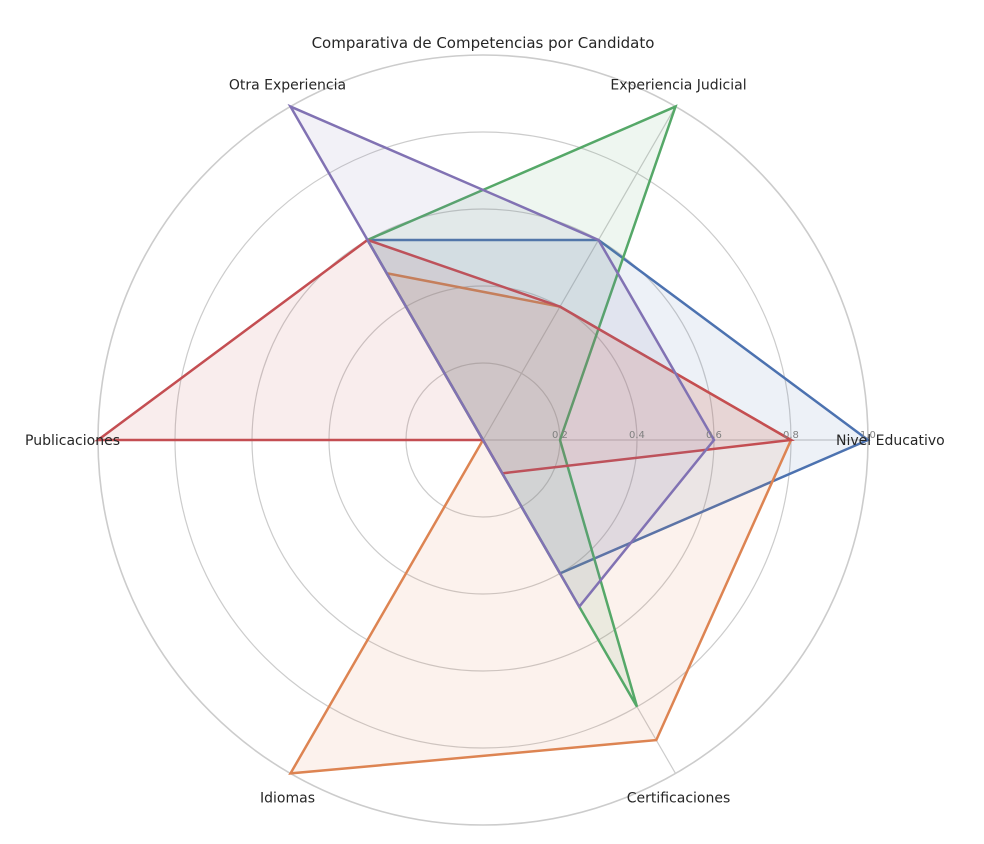  Describe the element at coordinates (287, 85) in the screenshot. I see `axis-label-2: Otra Experiencia` at that location.